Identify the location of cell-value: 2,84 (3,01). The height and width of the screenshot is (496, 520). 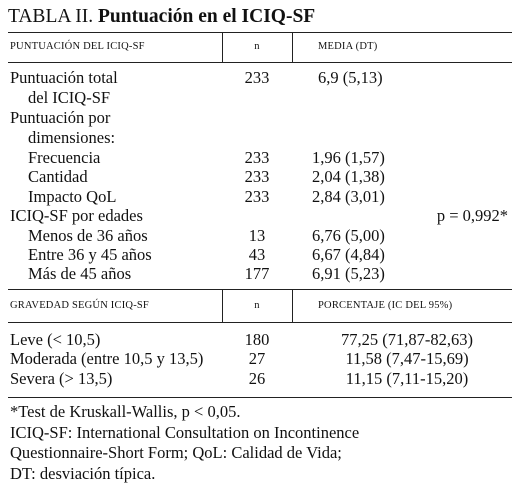
(348, 196).